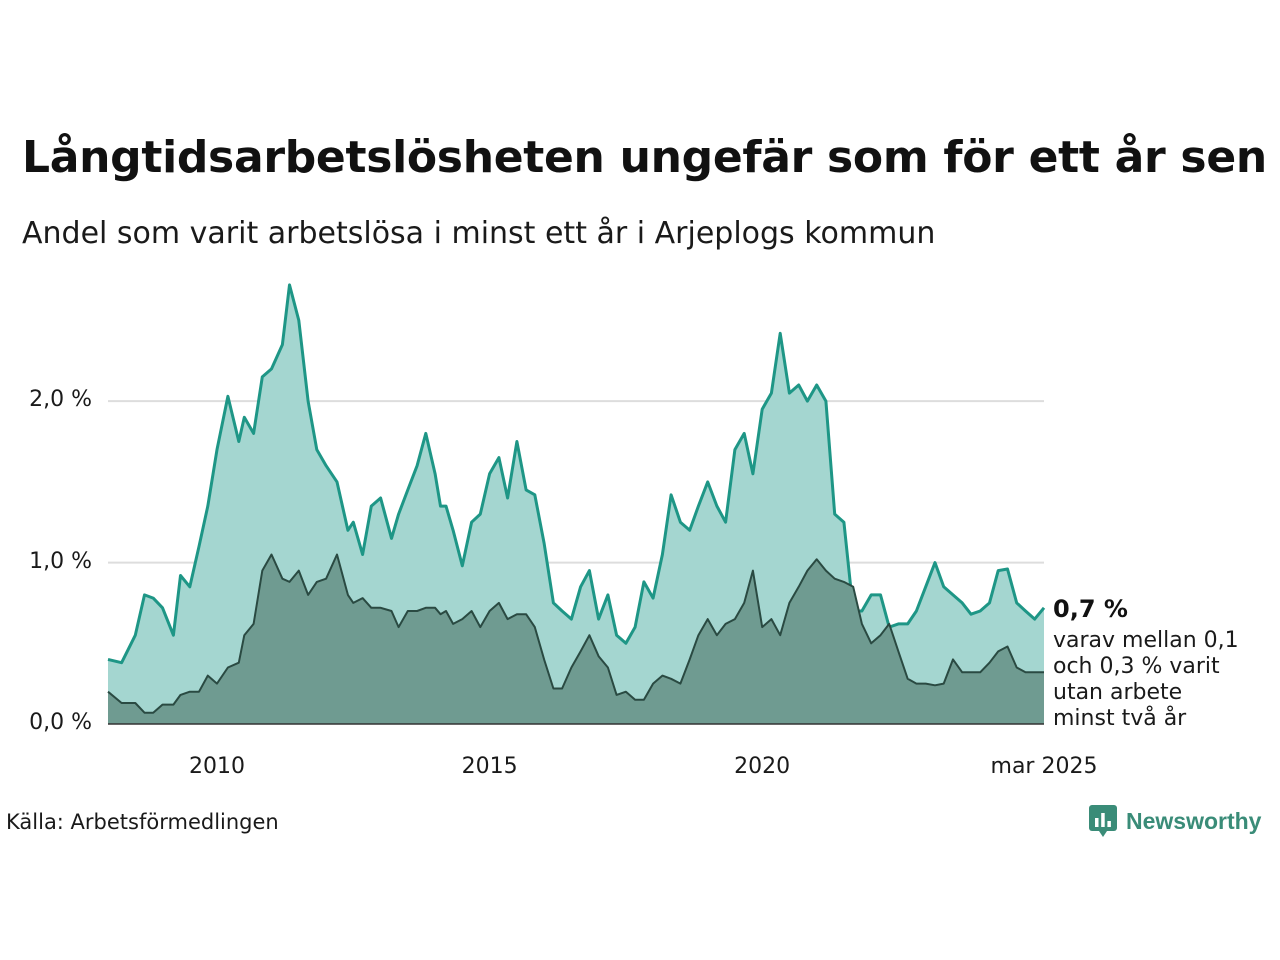 The height and width of the screenshot is (960, 1280). Describe the element at coordinates (217, 766) in the screenshot. I see `x-tick-label: 2010` at that location.